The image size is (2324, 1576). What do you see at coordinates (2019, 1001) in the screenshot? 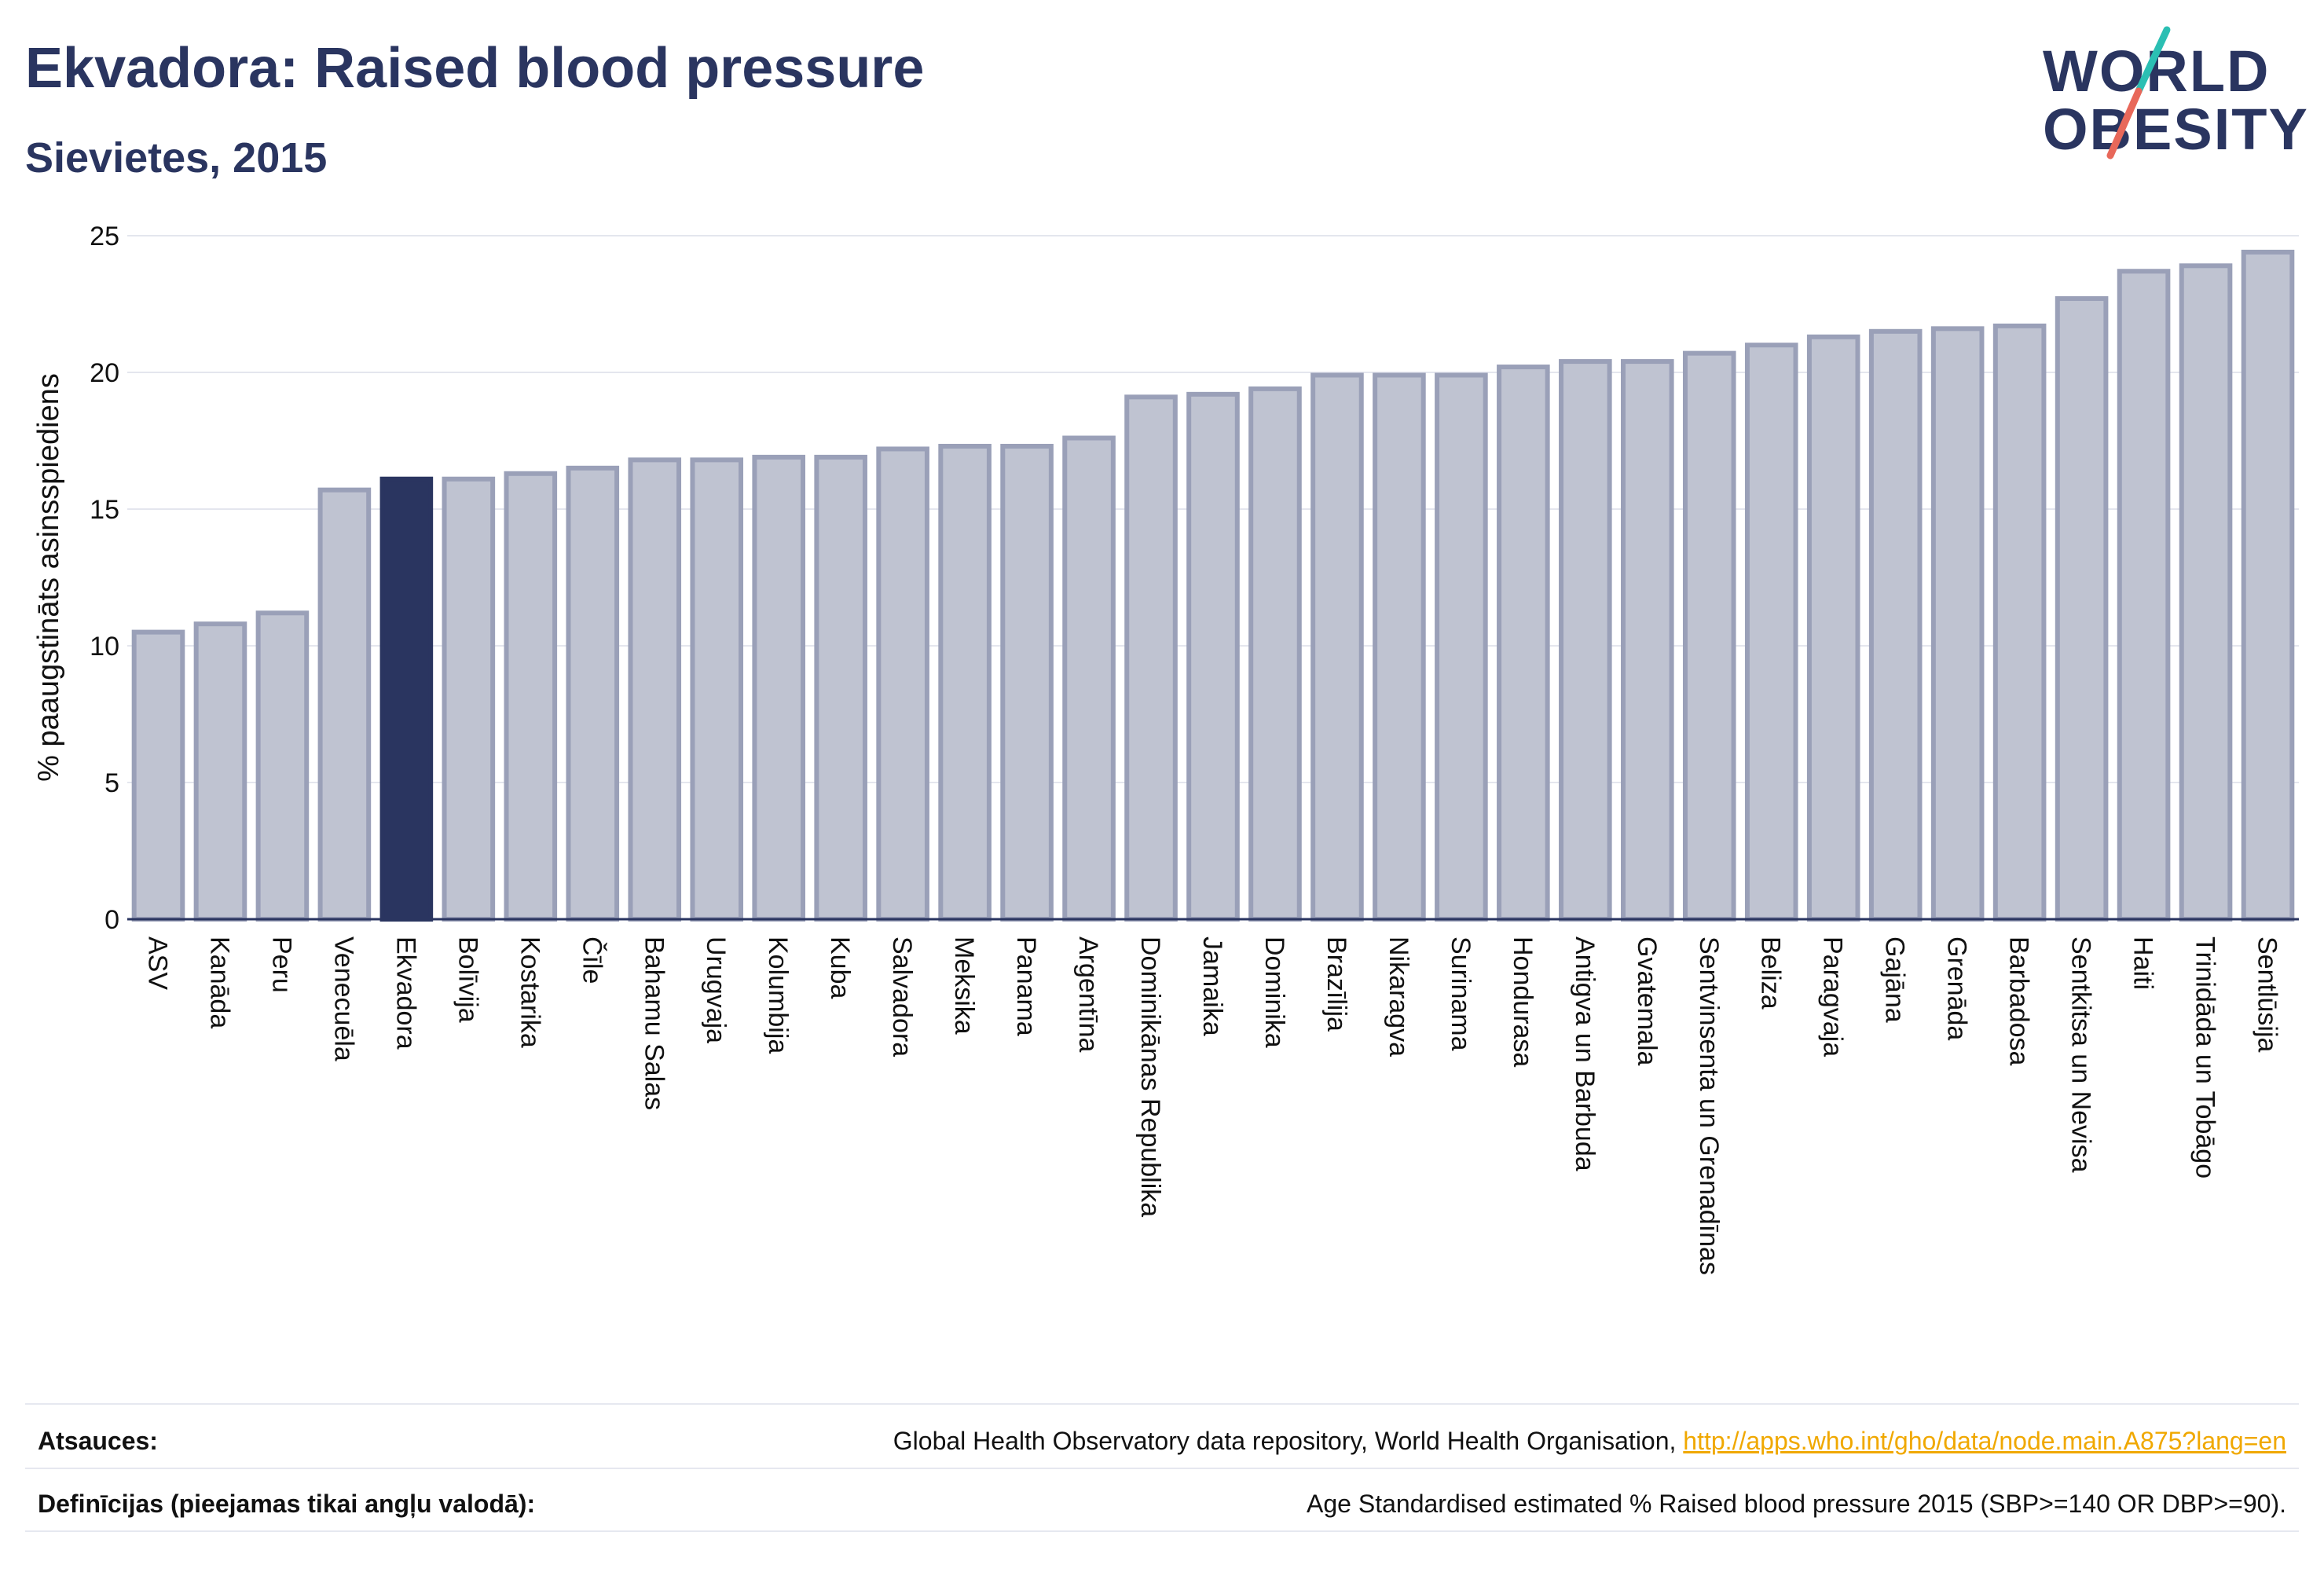
I see `x-tick-label: Barbadosa` at bounding box center [2019, 1001].